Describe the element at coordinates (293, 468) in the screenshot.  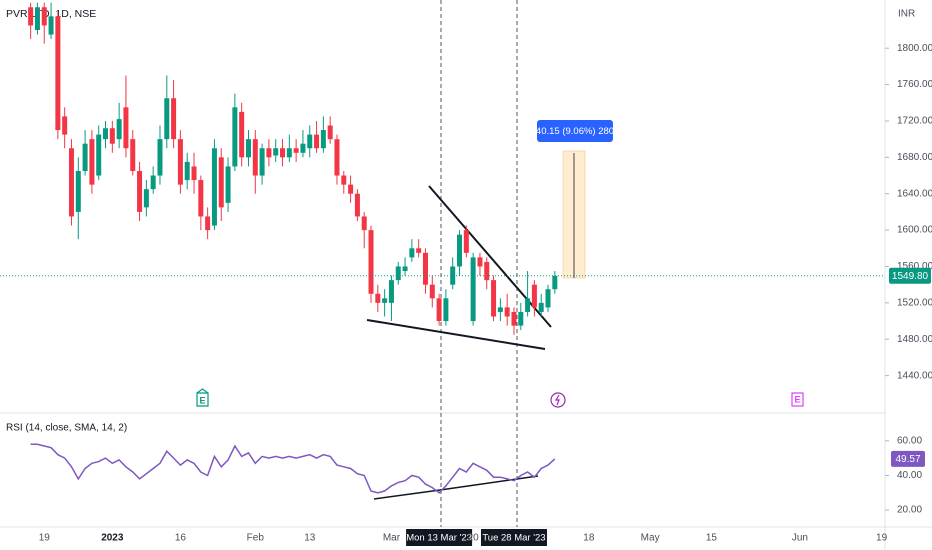
I see `rsi-line` at that location.